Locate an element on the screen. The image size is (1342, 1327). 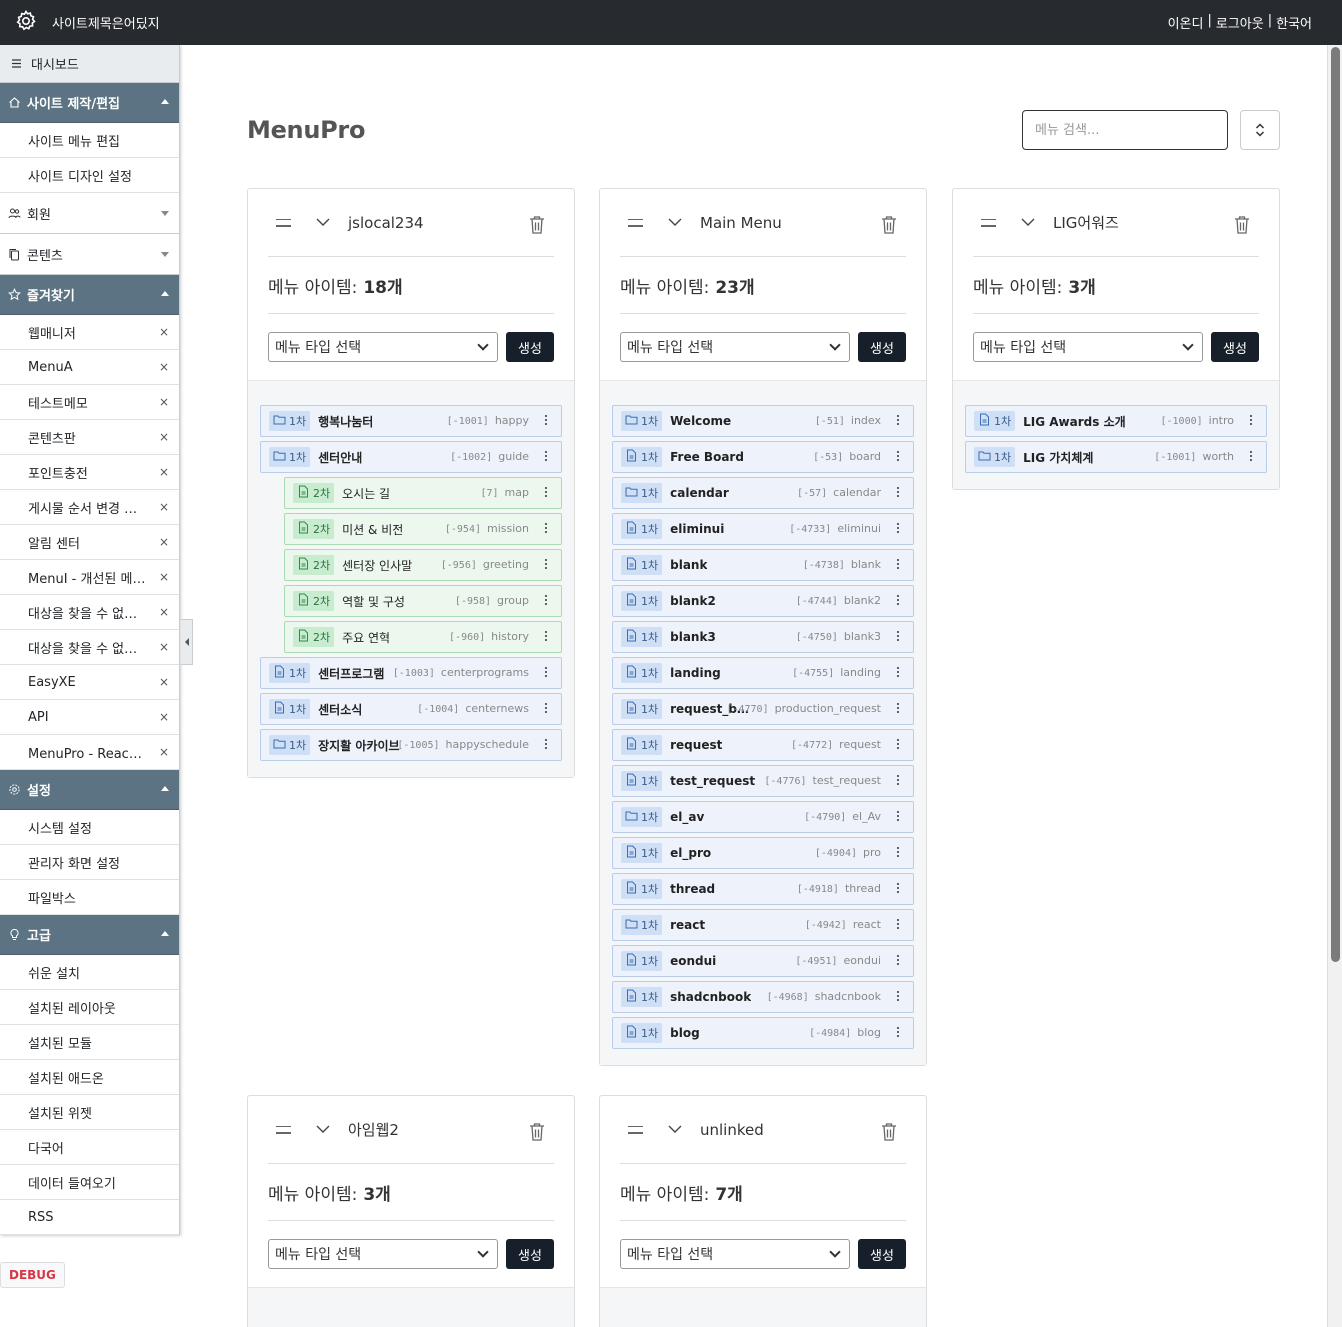
menu-item-row: 1차 센터안내 [-1002] guide is located at coordinates (411, 457).